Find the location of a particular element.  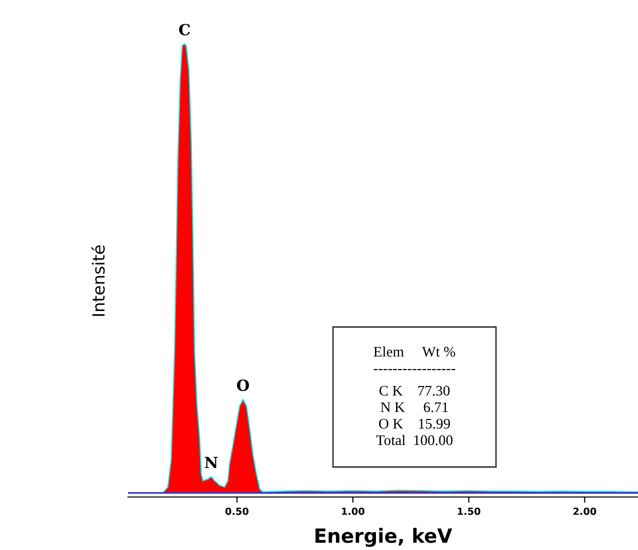

x-axis-title: Energie, keV is located at coordinates (384, 537).